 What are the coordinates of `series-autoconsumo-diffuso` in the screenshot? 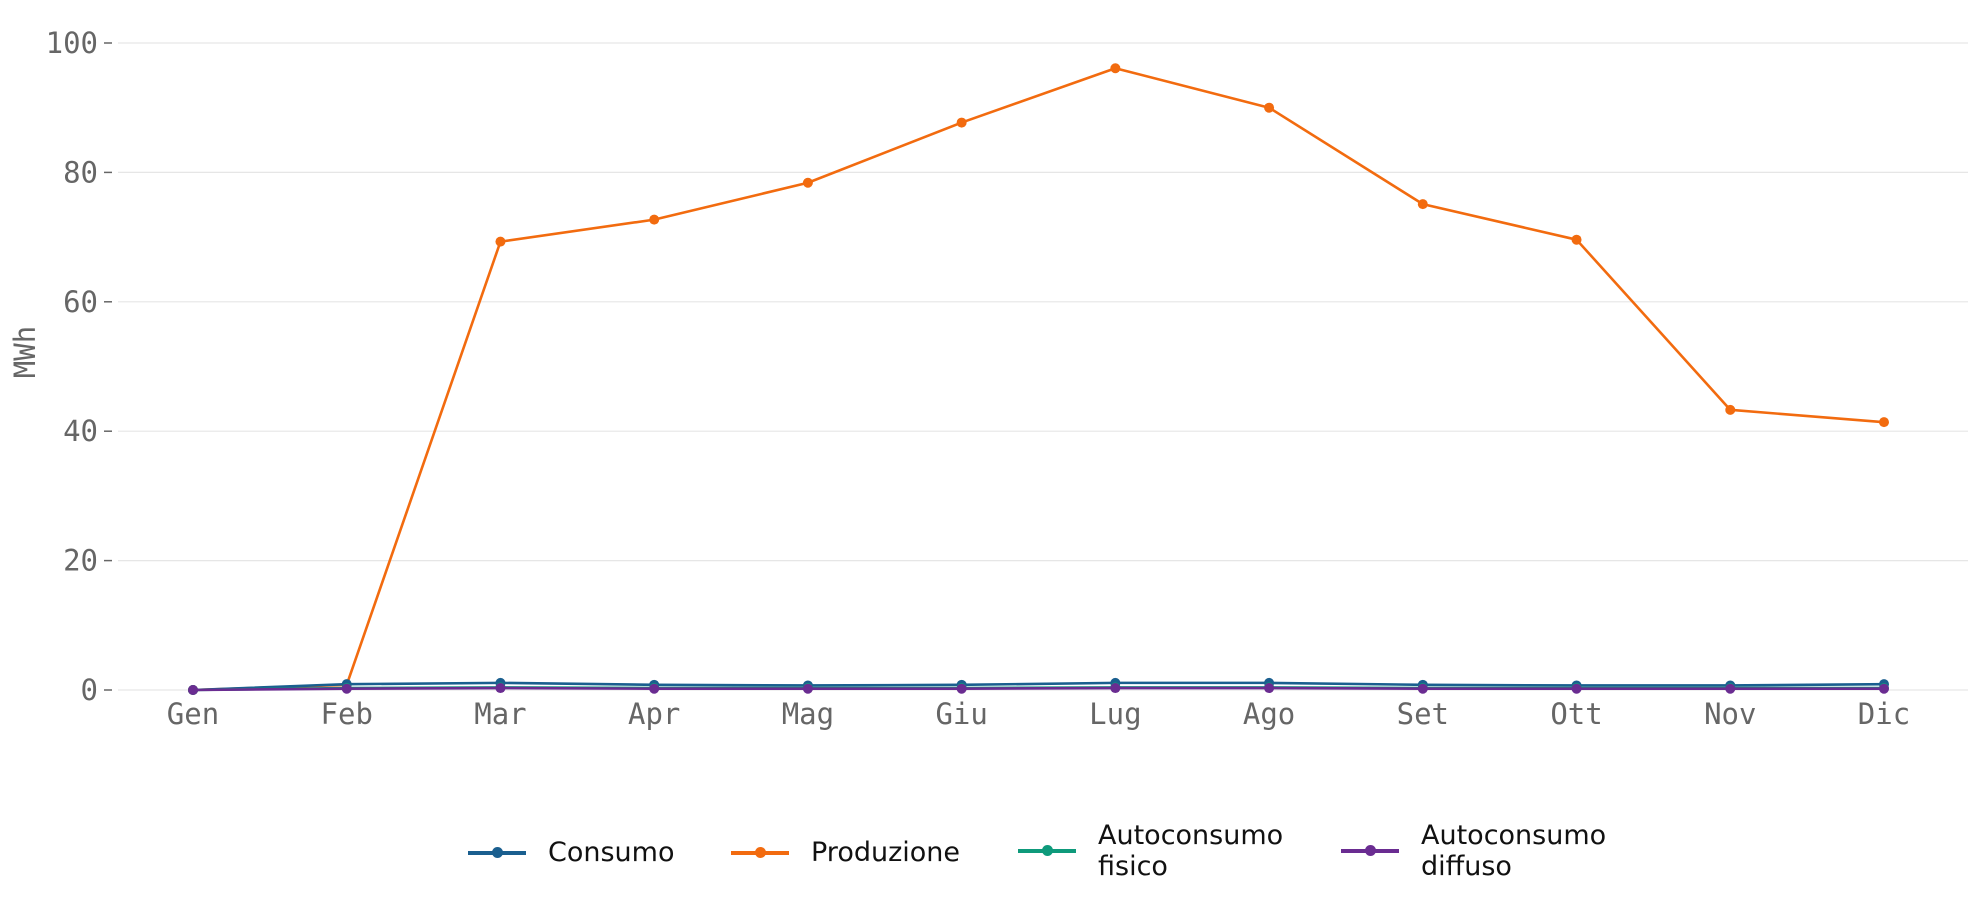 It's located at (1038, 689).